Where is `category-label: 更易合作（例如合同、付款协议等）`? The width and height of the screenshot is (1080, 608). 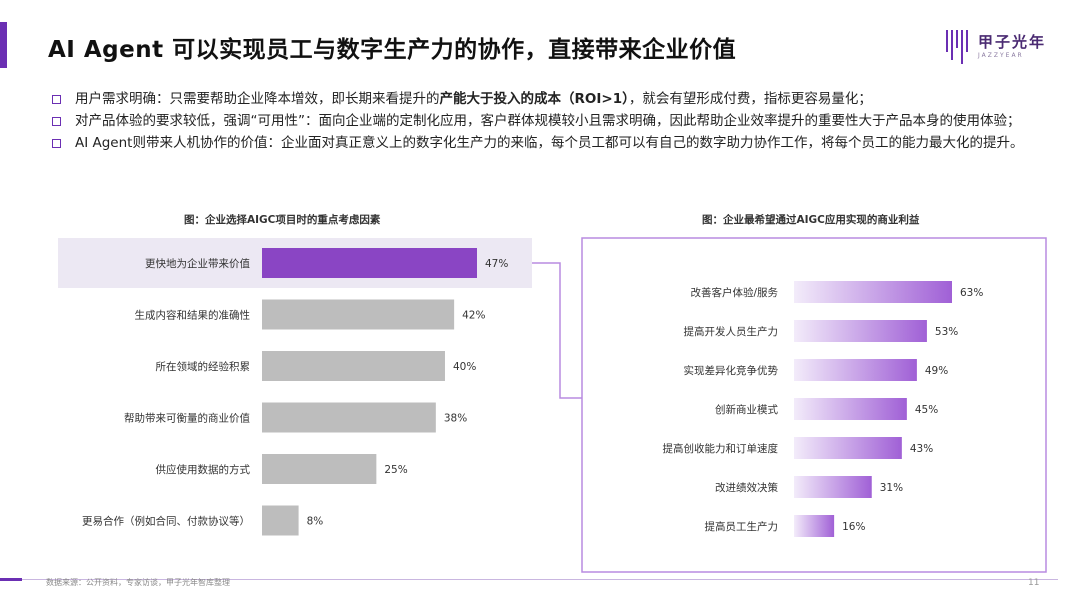 category-label: 更易合作（例如合同、付款协议等） is located at coordinates (166, 521).